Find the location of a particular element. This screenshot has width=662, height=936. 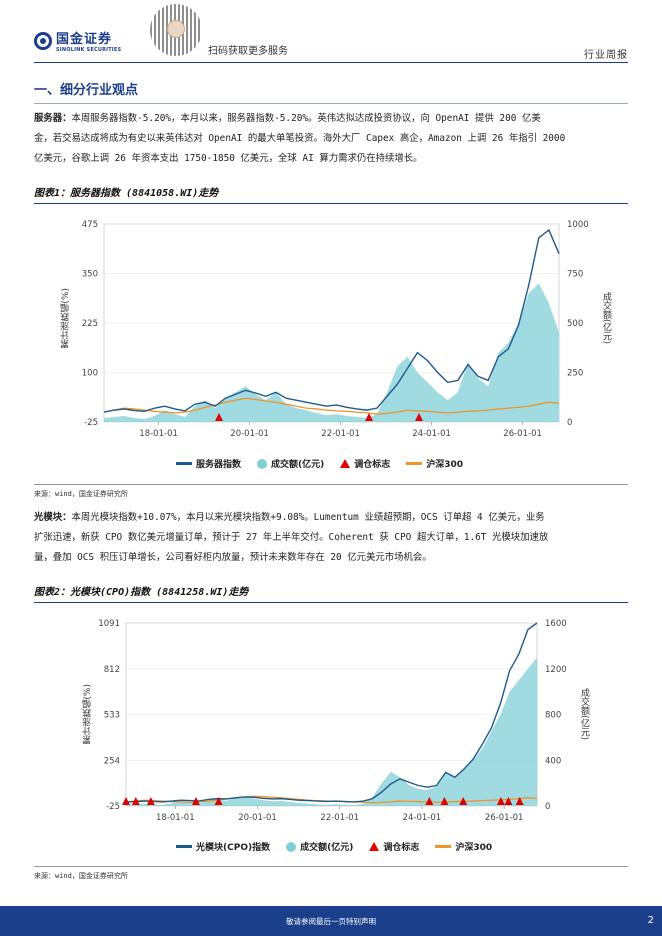

y-tick-right: 1000 is located at coordinates (578, 225).